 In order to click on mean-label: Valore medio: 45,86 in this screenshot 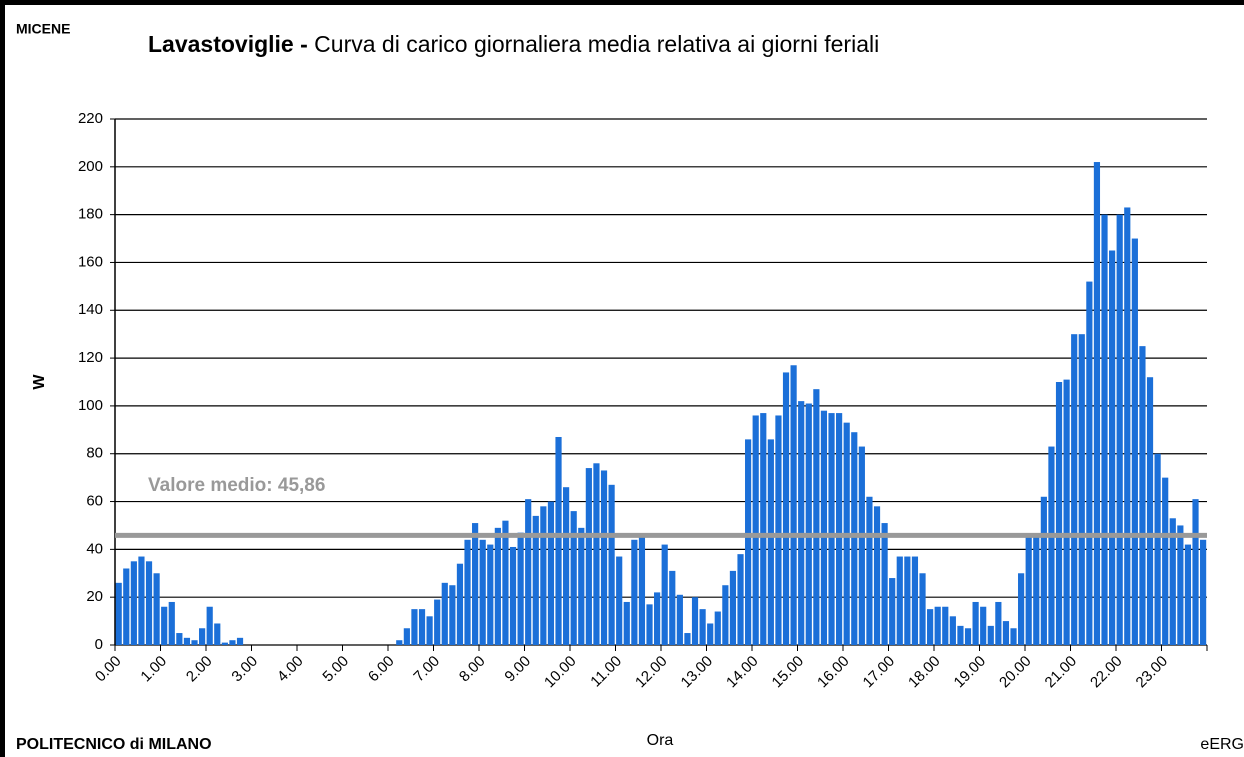, I will do `click(236, 485)`.